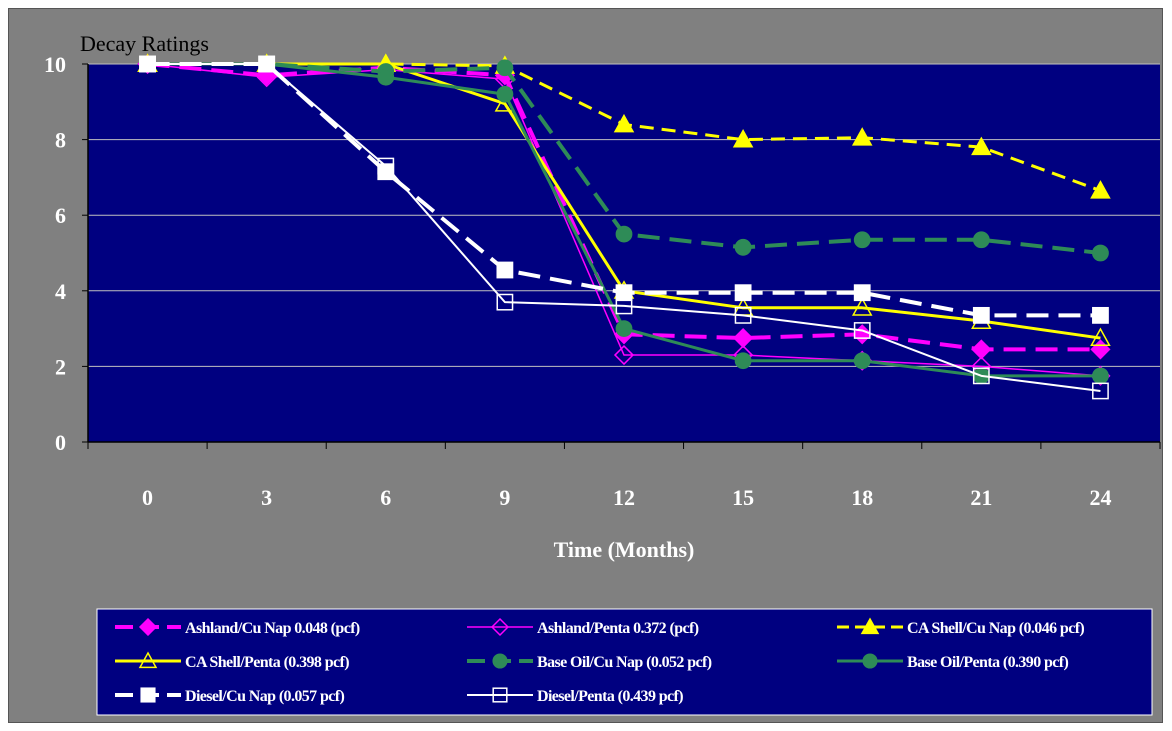 Image resolution: width=1172 pixels, height=731 pixels. What do you see at coordinates (504, 497) in the screenshot?
I see `x-tick-label: 9` at bounding box center [504, 497].